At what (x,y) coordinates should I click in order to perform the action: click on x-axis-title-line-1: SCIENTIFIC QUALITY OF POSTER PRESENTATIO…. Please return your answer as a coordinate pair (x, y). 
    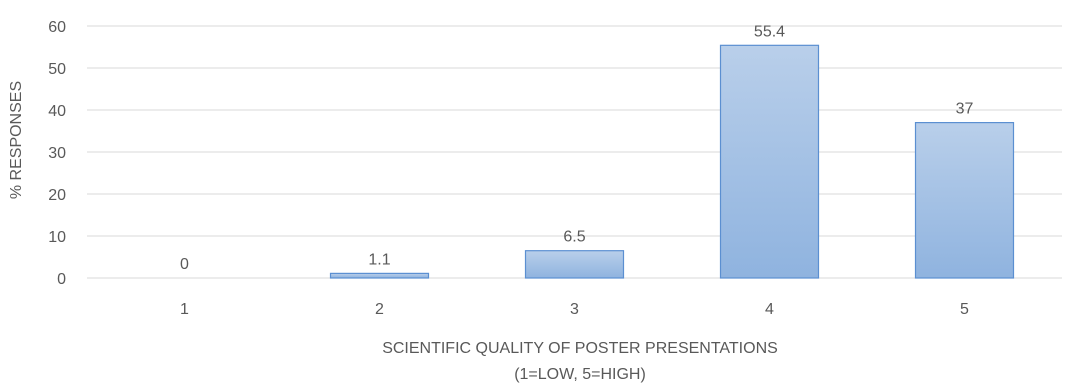
    Looking at the image, I should click on (580, 348).